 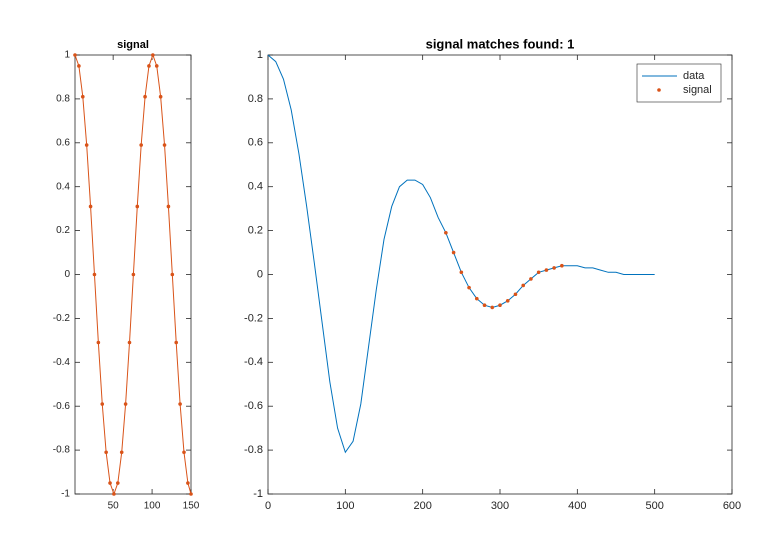 I want to click on x-tick-label: 200, so click(x=422, y=506).